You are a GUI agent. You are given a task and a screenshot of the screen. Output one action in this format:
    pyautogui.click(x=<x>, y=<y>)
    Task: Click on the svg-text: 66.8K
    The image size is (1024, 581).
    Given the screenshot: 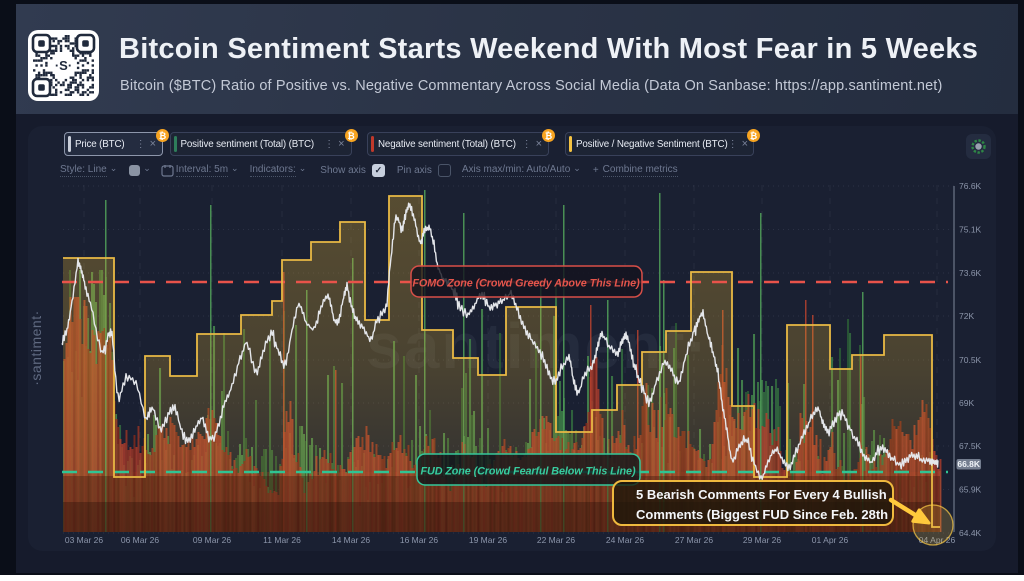 What is the action you would take?
    pyautogui.click(x=969, y=464)
    